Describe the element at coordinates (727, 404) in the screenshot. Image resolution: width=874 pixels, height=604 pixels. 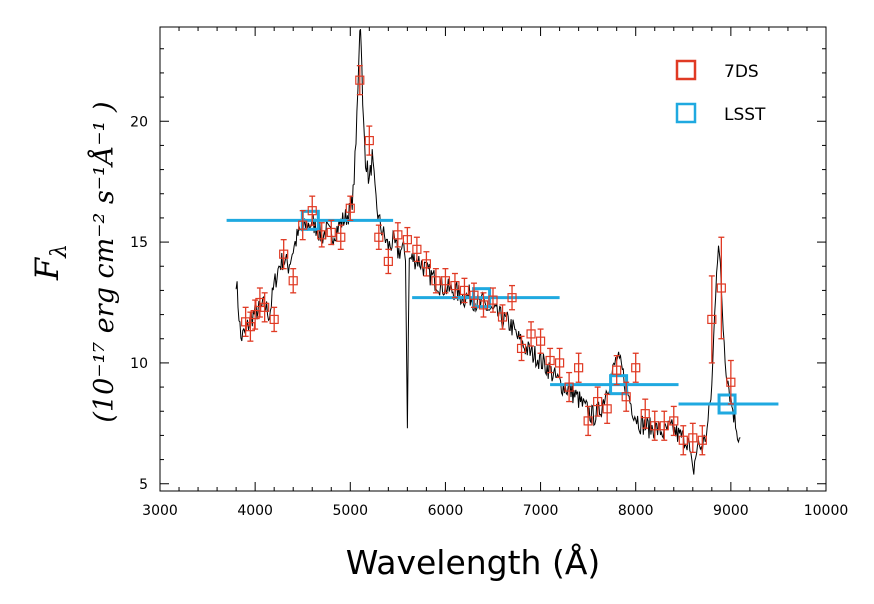
I see `lsst-point` at that location.